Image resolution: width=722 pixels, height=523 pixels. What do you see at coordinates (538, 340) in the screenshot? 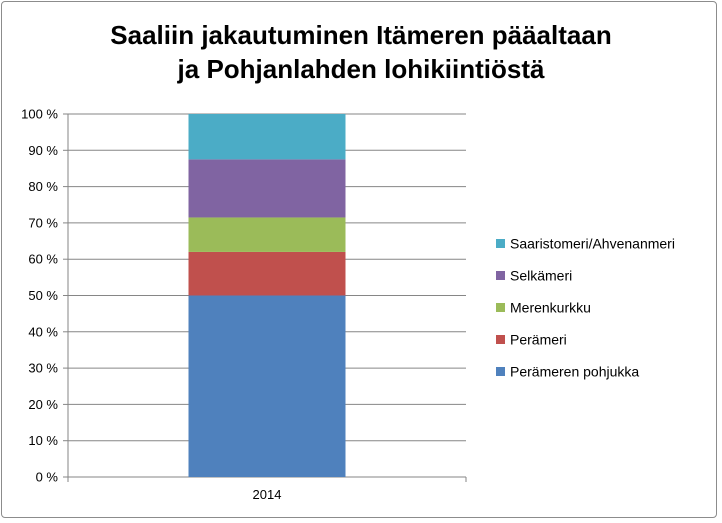
I see `legend-label-3: Perämeri` at bounding box center [538, 340].